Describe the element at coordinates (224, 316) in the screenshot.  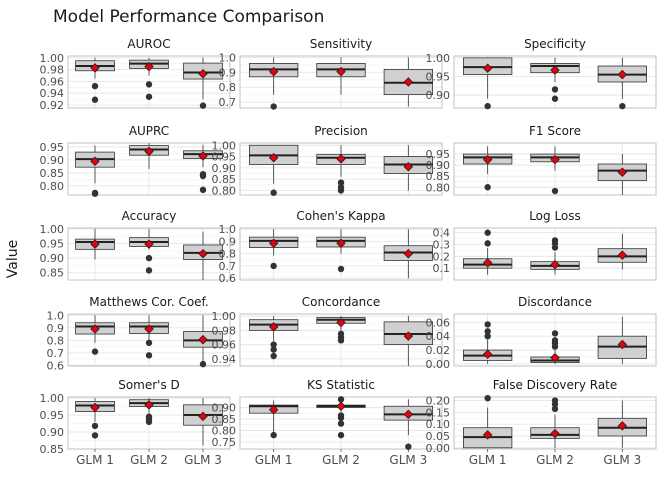
I see `y-tick-label: 1.00` at that location.